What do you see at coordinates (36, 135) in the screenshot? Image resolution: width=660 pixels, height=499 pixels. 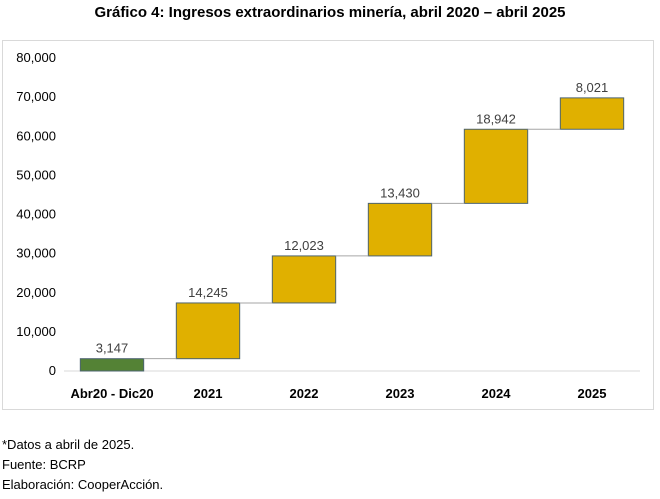 I see `y-tick-label: 60,000` at bounding box center [36, 135].